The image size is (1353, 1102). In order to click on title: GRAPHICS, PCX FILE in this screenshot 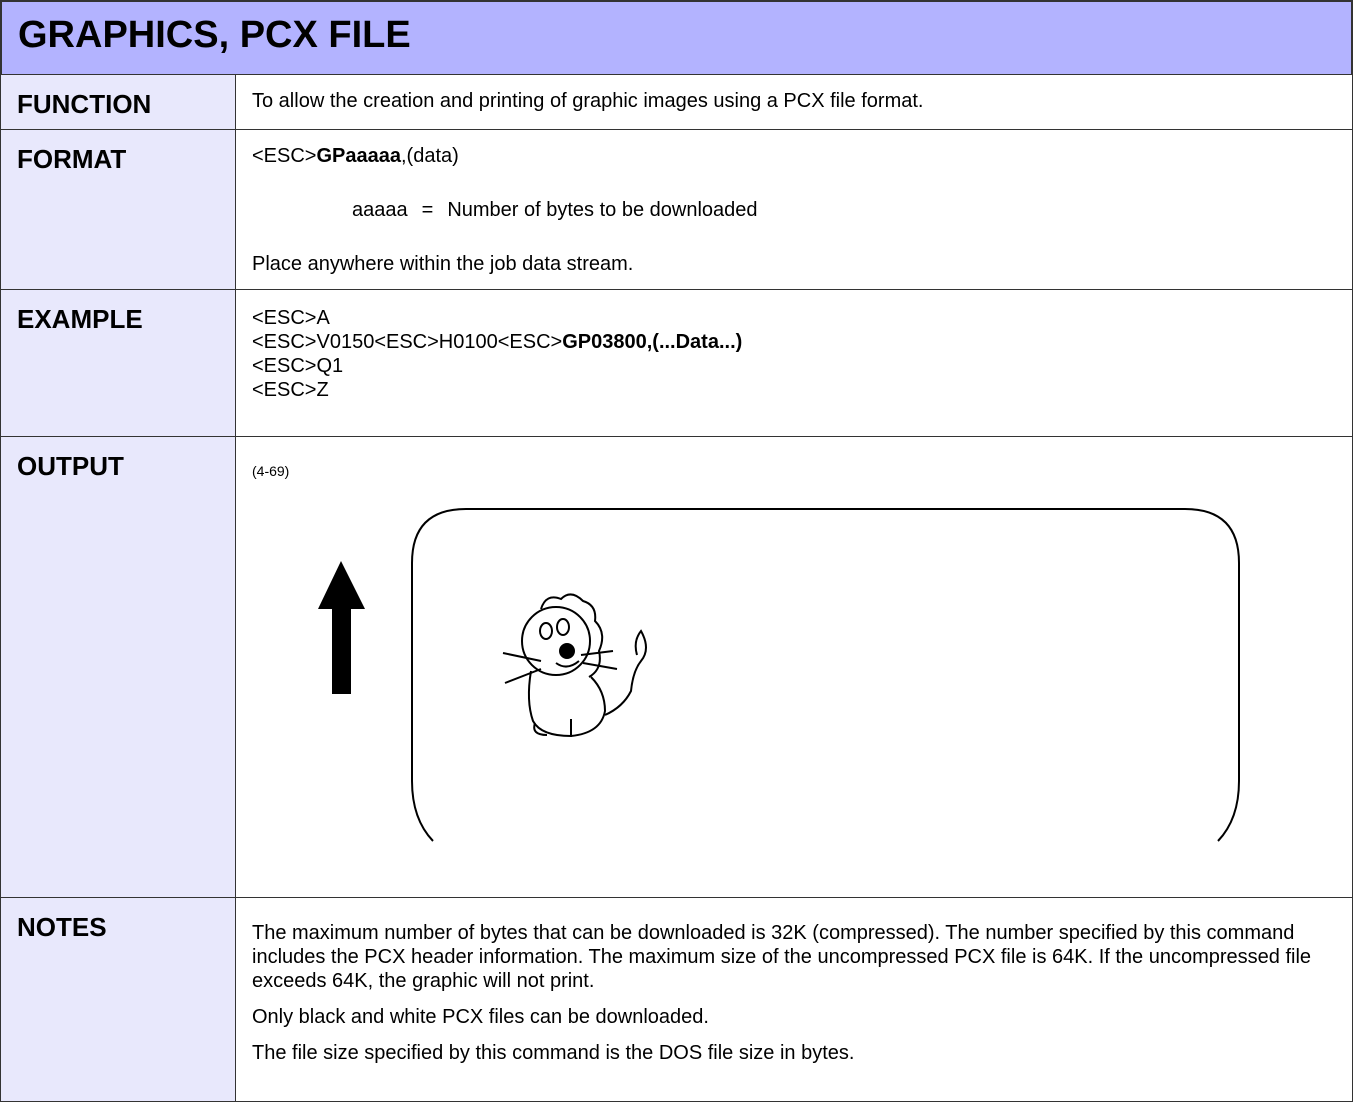, I will do `click(214, 35)`.